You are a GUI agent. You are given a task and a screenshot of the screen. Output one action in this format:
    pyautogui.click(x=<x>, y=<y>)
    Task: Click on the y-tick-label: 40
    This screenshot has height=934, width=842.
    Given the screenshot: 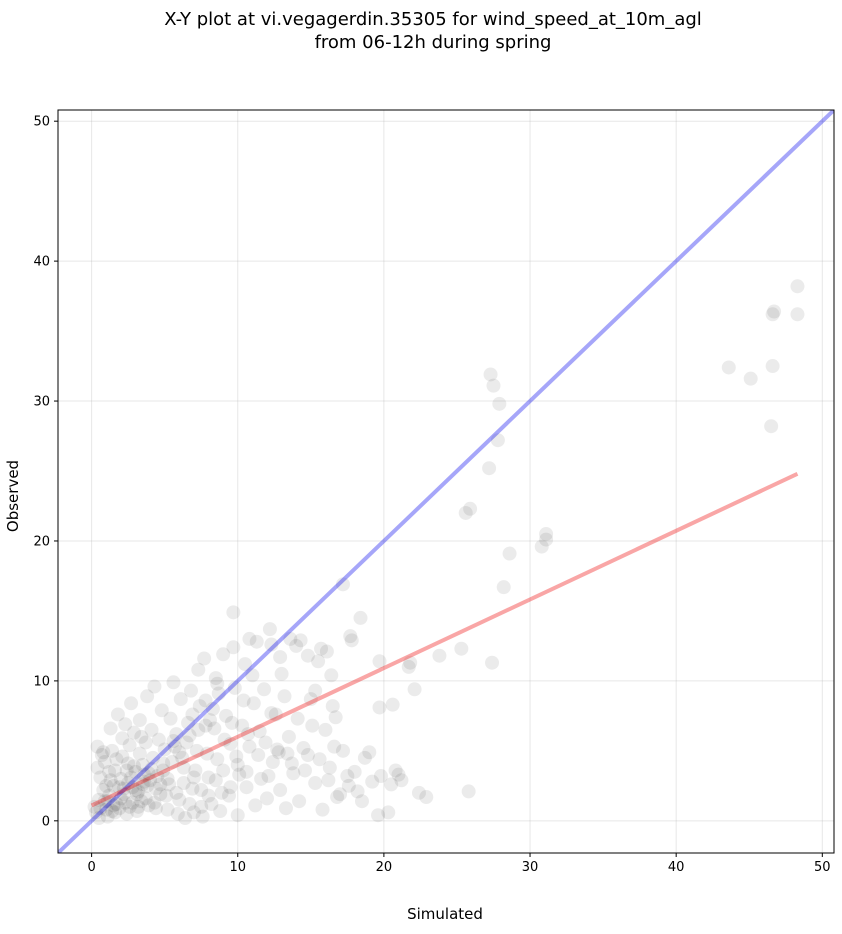 What is the action you would take?
    pyautogui.click(x=41, y=262)
    